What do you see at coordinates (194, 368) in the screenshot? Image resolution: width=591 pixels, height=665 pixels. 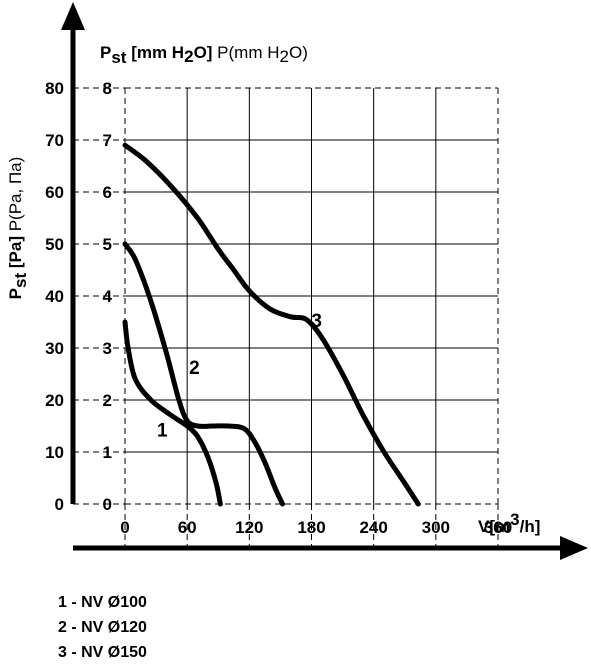 I see `curve-label-2: 2` at bounding box center [194, 368].